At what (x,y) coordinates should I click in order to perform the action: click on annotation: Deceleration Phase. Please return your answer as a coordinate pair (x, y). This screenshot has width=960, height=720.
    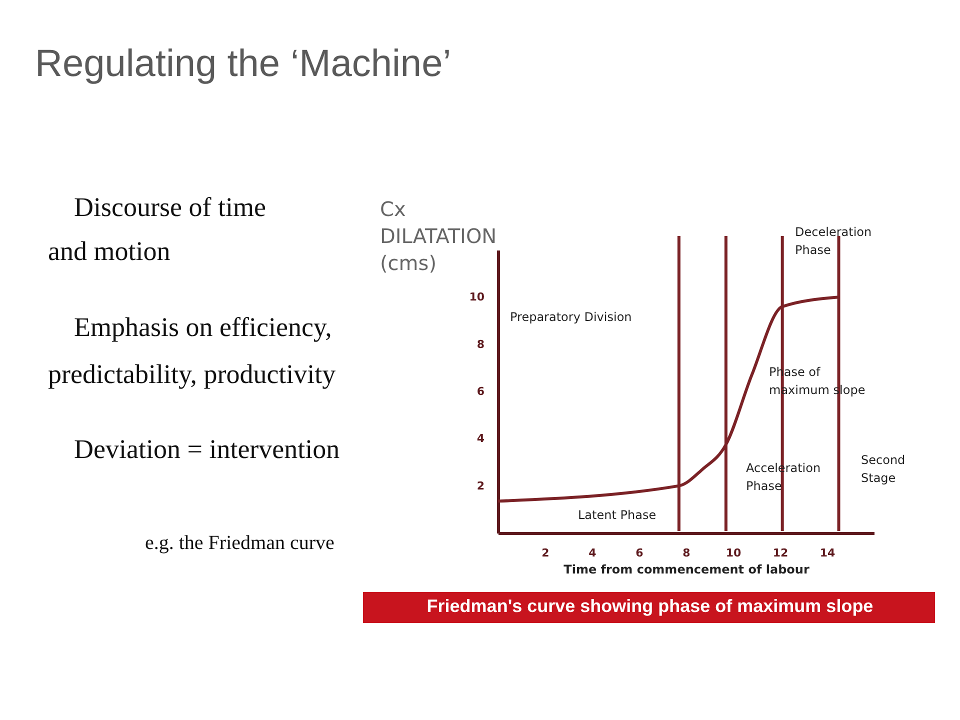
    Looking at the image, I should click on (833, 241).